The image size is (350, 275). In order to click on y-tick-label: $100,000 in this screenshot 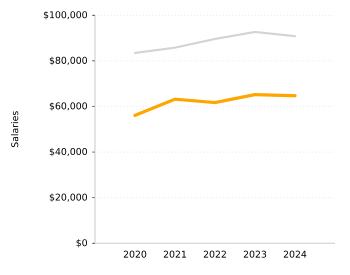, I will do `click(65, 15)`.